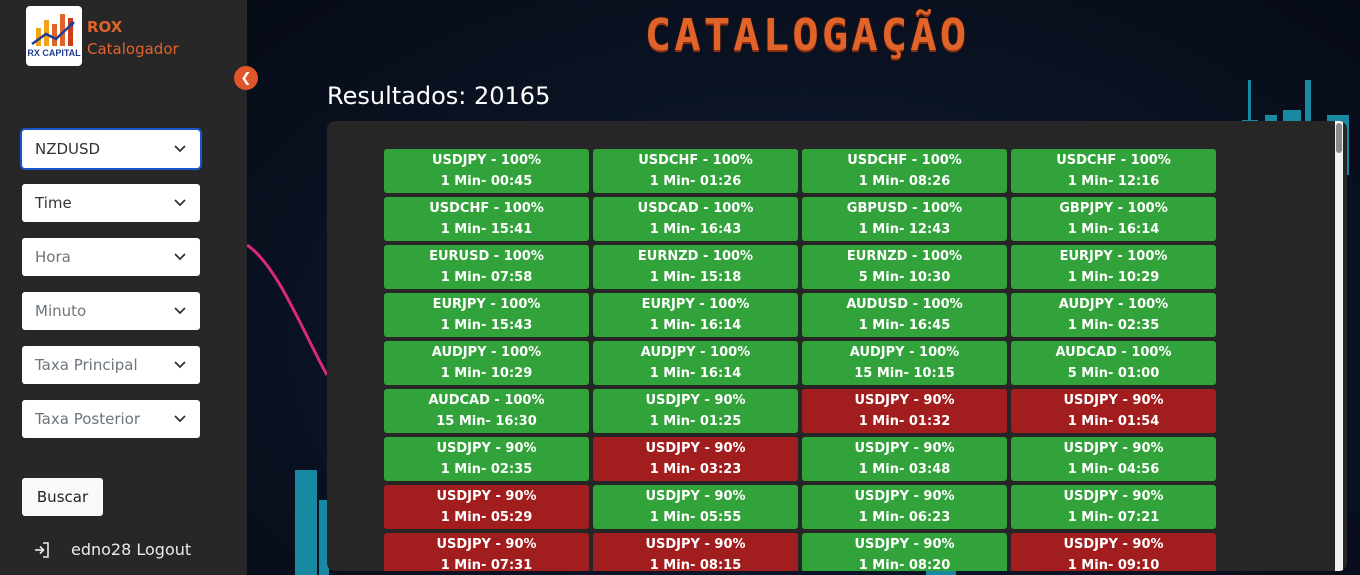 Image resolution: width=1360 pixels, height=575 pixels. What do you see at coordinates (1113, 267) in the screenshot?
I see `result-card: EURJPY - 100% 1 Min- 10:29` at bounding box center [1113, 267].